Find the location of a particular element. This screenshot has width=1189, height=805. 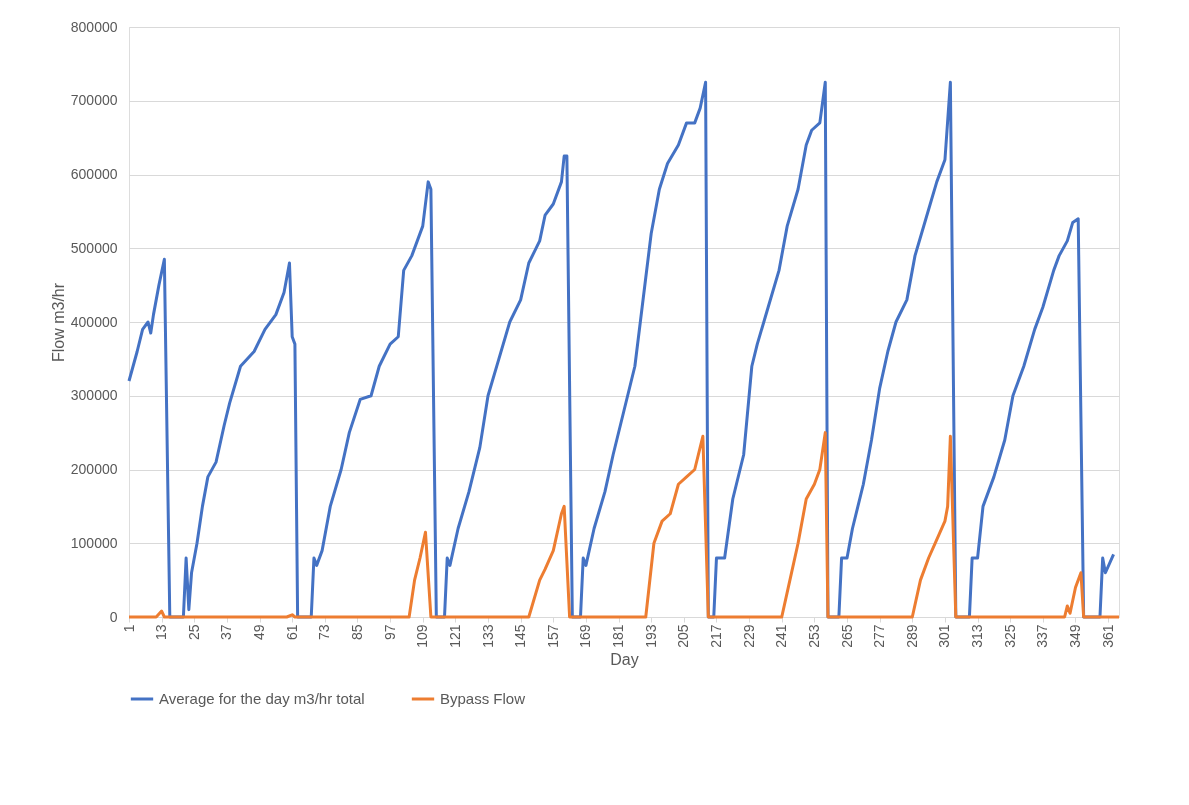

x-tick-label: 253 is located at coordinates (813, 636).